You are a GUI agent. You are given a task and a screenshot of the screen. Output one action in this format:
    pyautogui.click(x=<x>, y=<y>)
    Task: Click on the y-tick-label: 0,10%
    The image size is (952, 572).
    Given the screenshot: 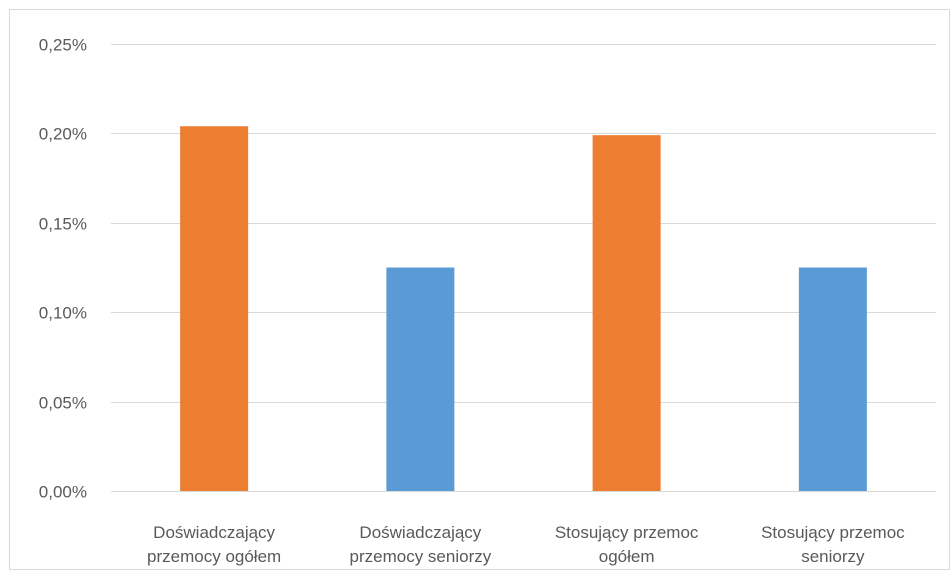 What is the action you would take?
    pyautogui.click(x=63, y=313)
    